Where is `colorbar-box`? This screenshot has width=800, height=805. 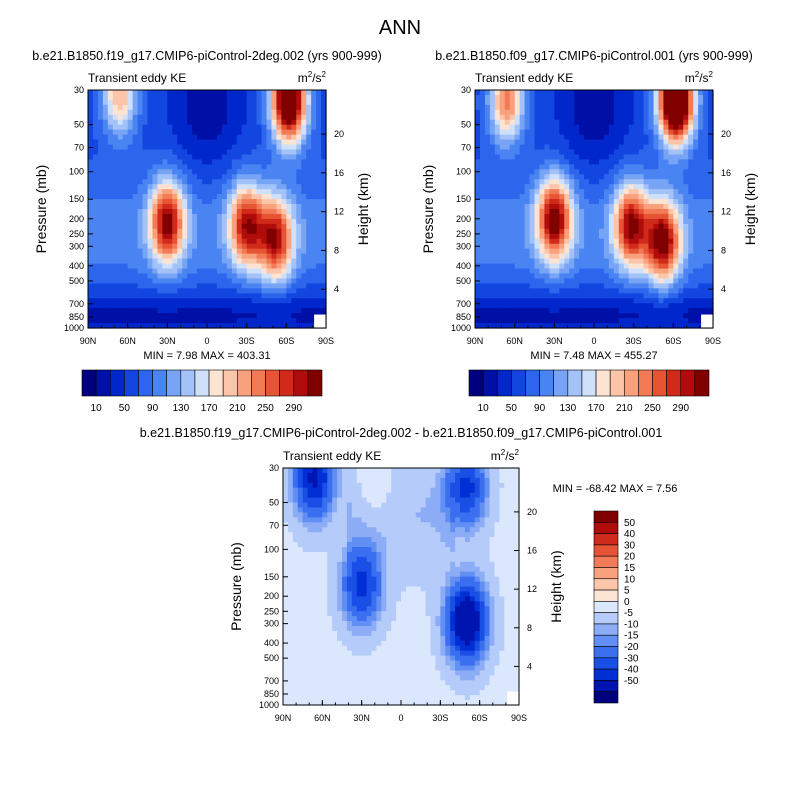
colorbar-box is located at coordinates (631, 383).